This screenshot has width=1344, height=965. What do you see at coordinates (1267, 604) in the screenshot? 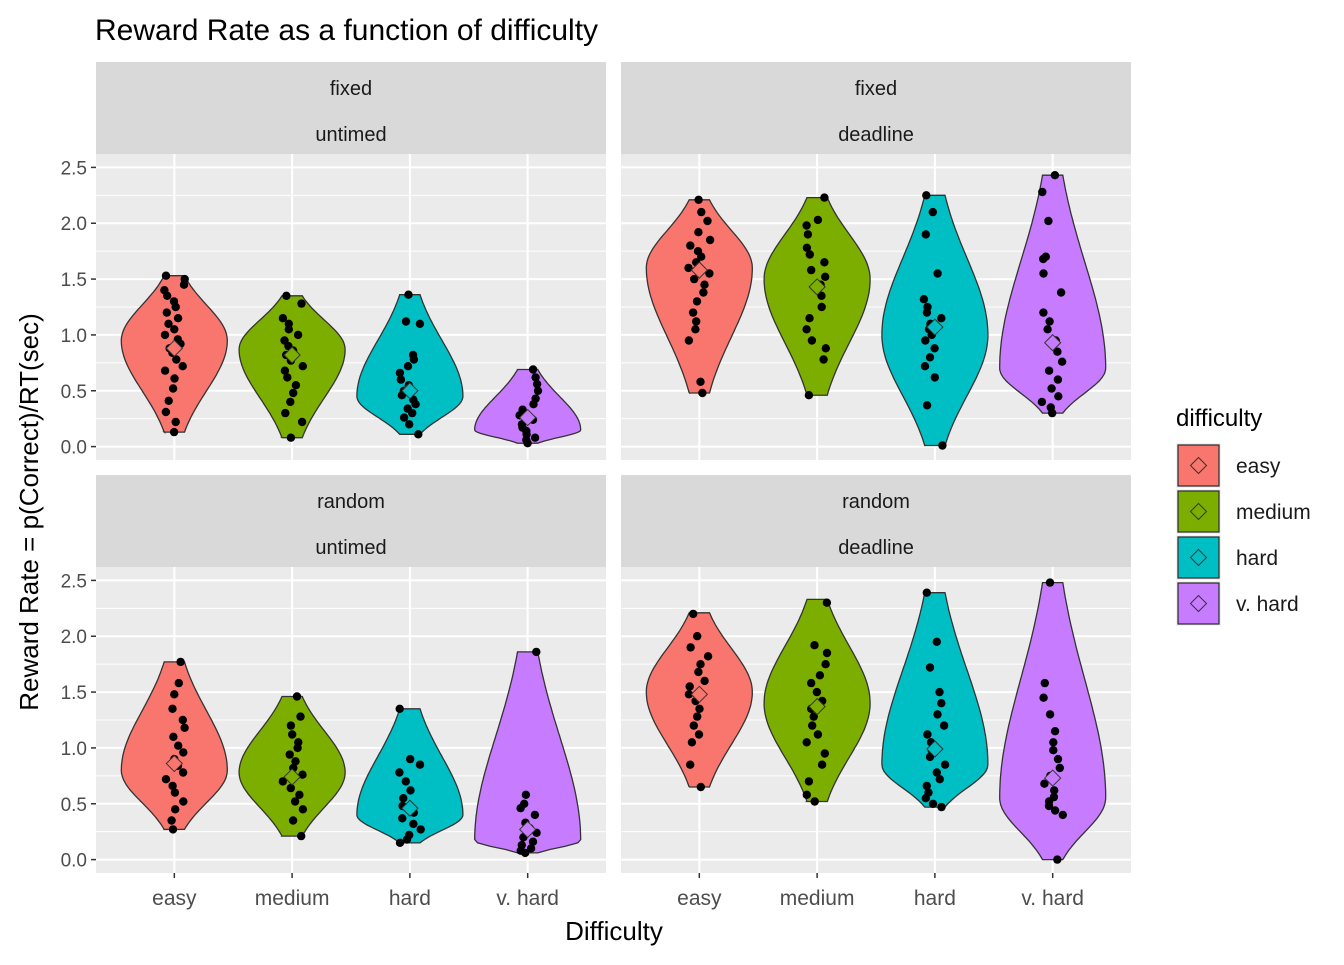
I see `legend-label-v-hard: v. hard` at bounding box center [1267, 604].